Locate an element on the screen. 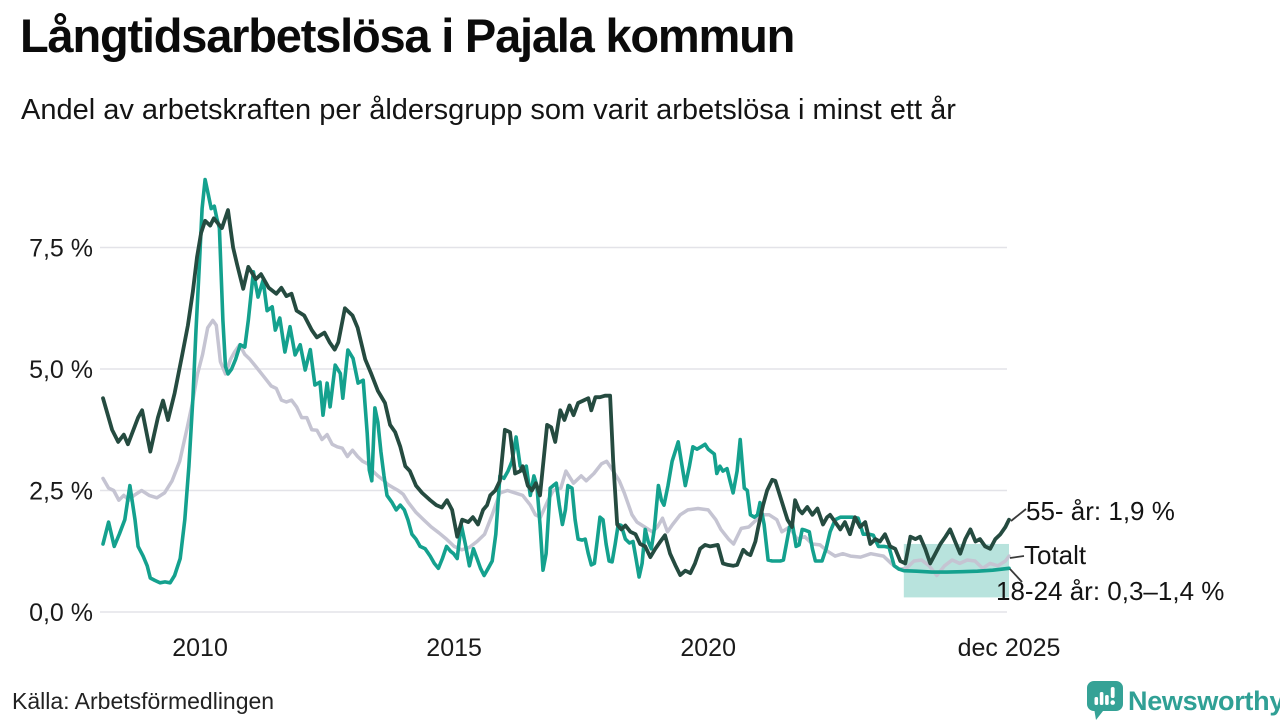  y-tick-label: 7,5 % is located at coordinates (61, 249).